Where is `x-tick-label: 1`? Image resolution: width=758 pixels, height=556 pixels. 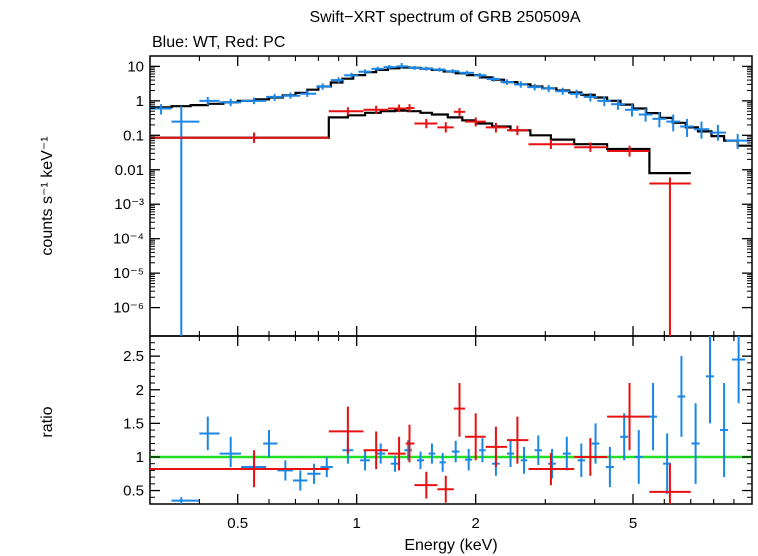 x-tick-label: 1 is located at coordinates (357, 523).